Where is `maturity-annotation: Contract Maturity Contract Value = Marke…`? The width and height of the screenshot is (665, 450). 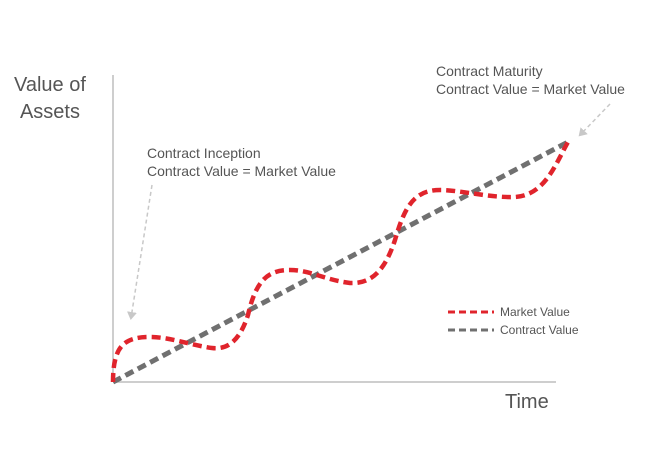
maturity-annotation: Contract Maturity Contract Value = Marke… is located at coordinates (530, 80).